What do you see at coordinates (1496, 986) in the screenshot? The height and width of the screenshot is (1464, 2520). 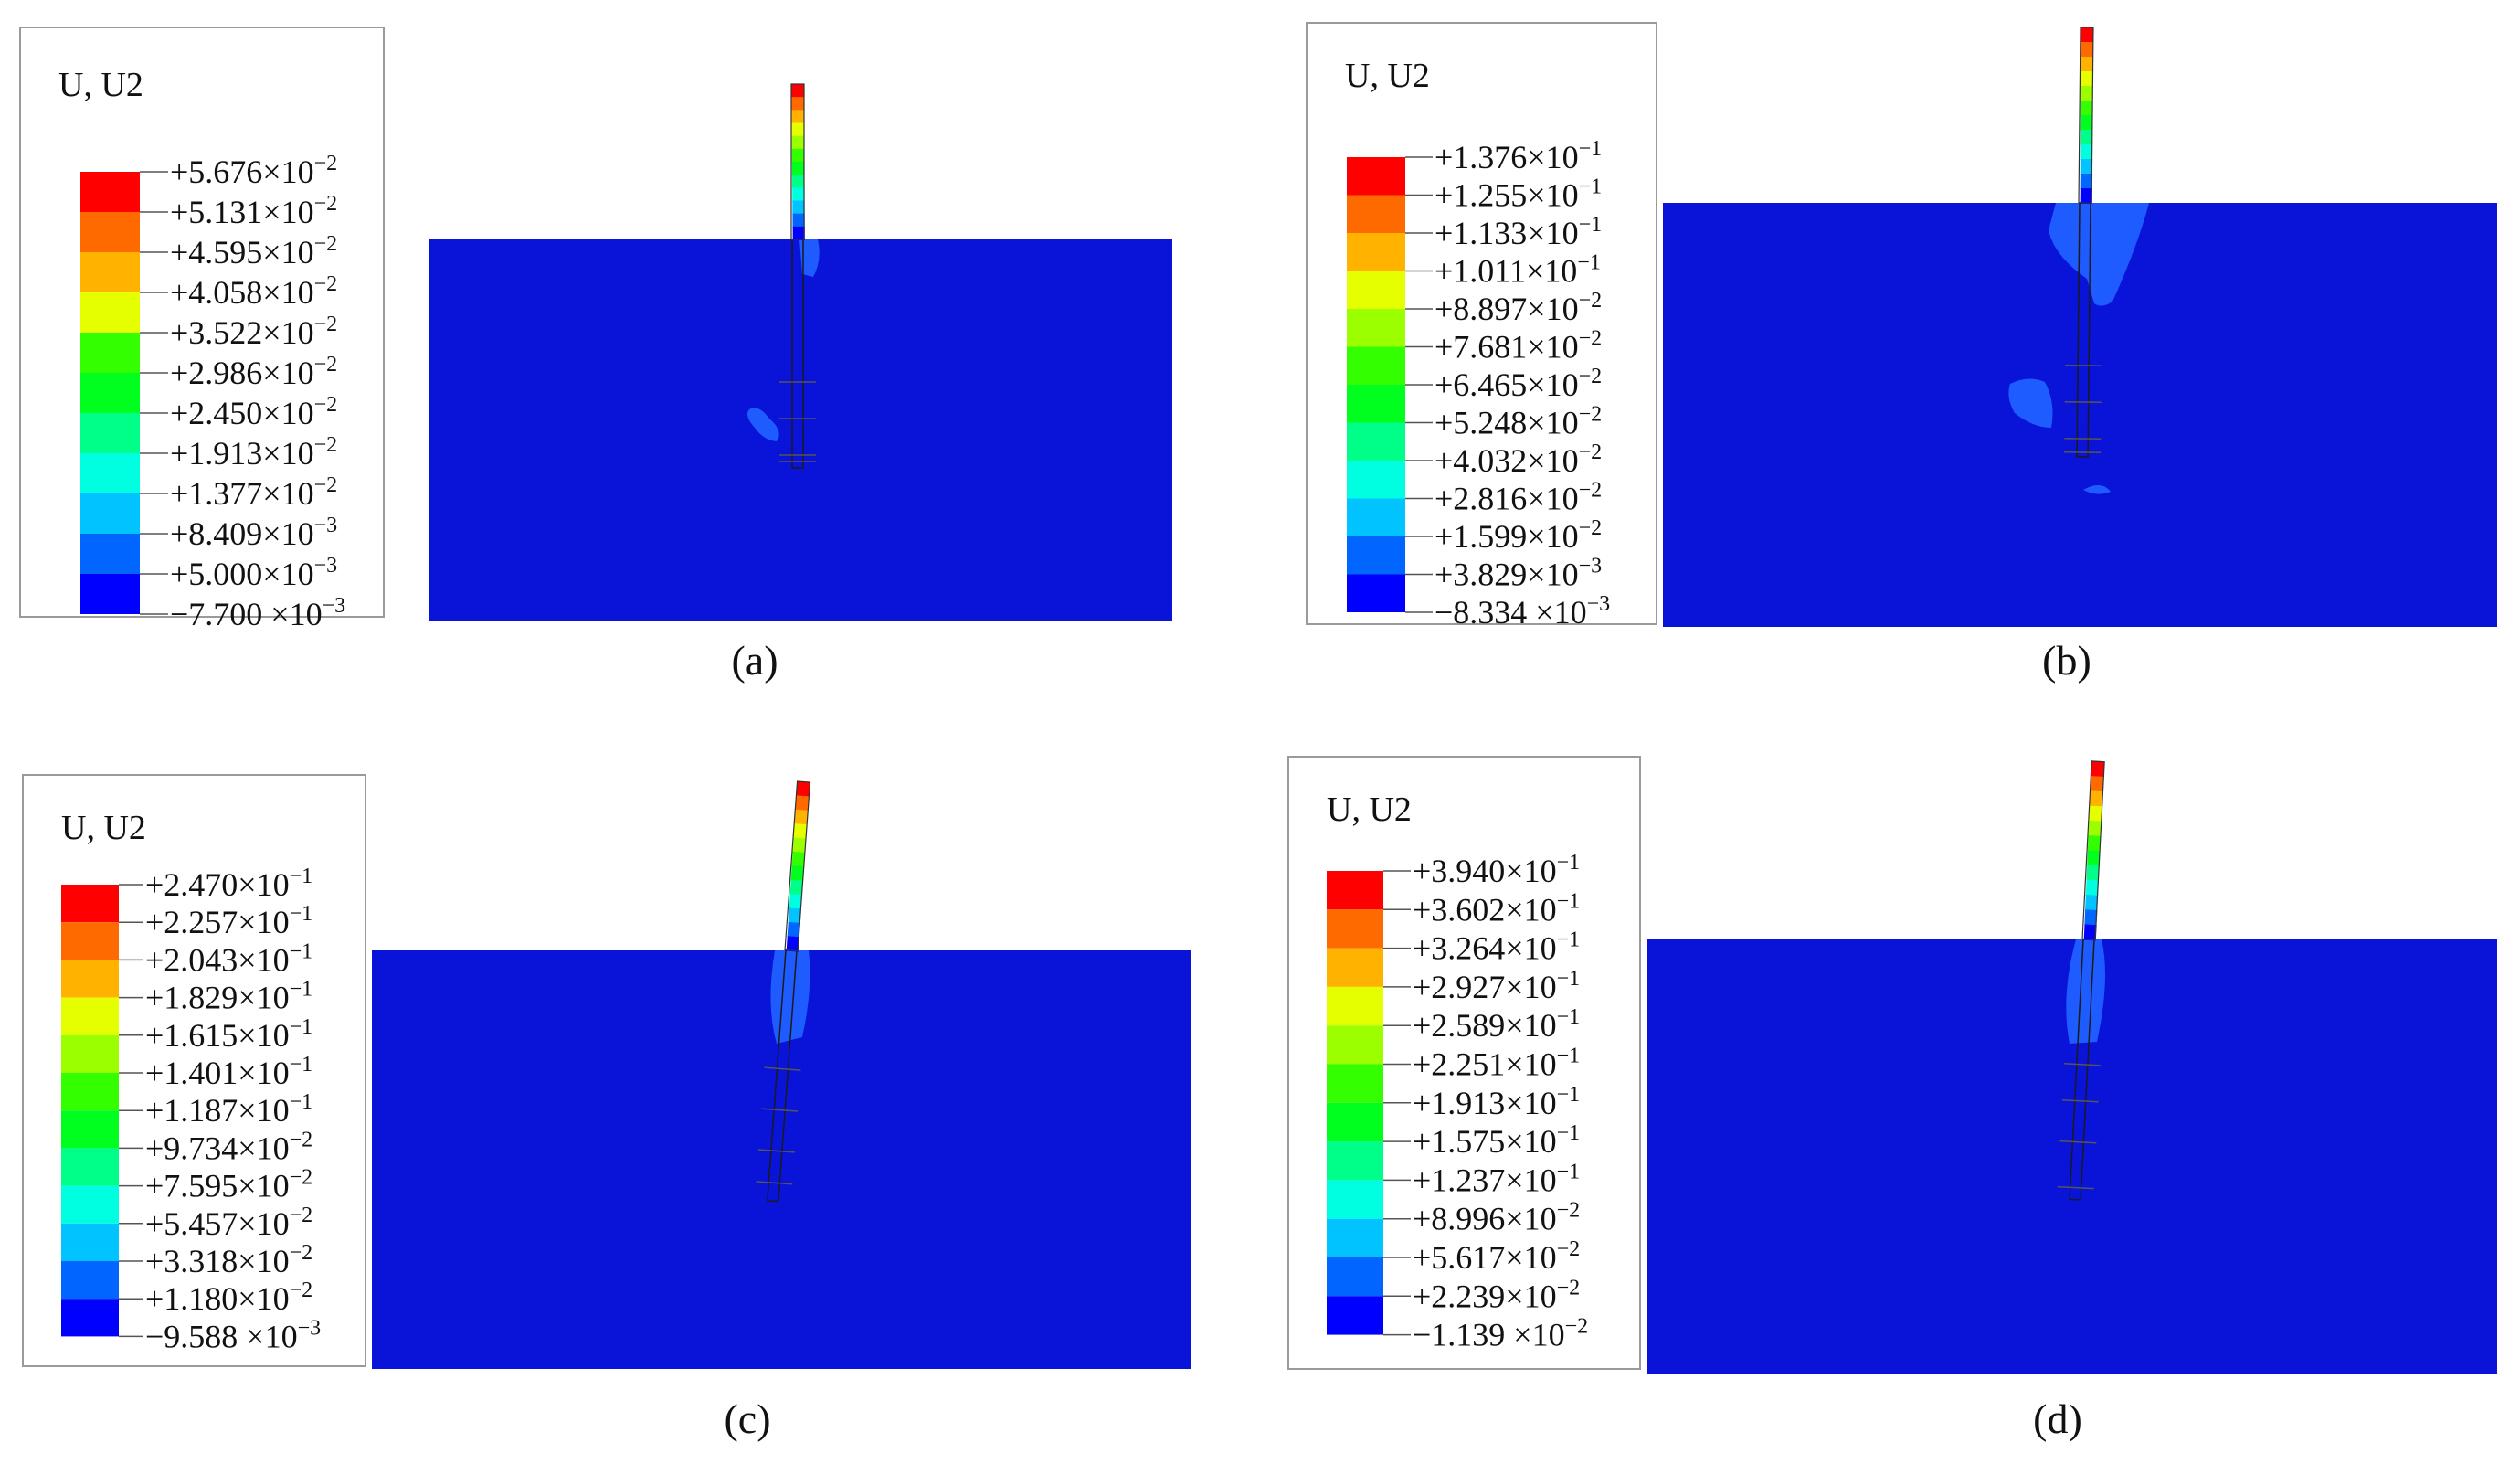 I see `legend-label: +2.927×10−1` at bounding box center [1496, 986].